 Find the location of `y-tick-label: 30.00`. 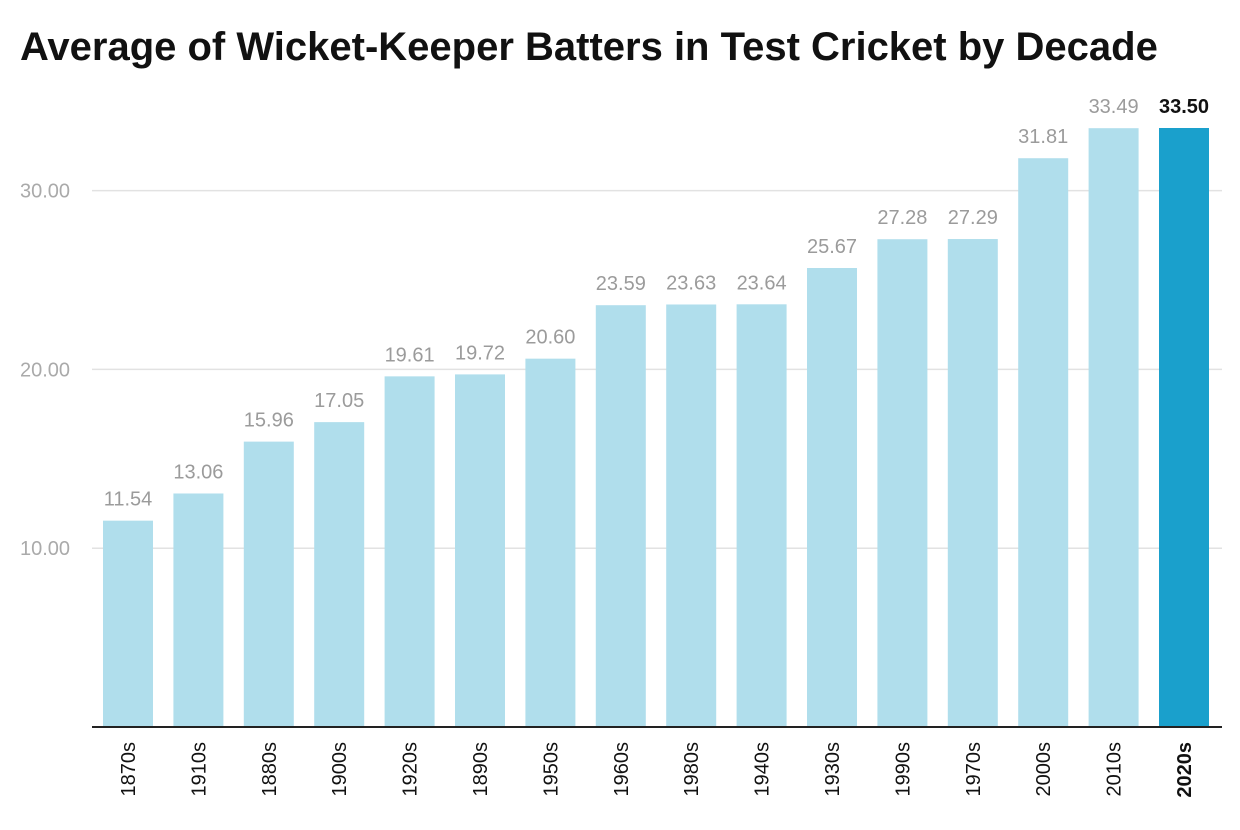

y-tick-label: 30.00 is located at coordinates (45, 192).